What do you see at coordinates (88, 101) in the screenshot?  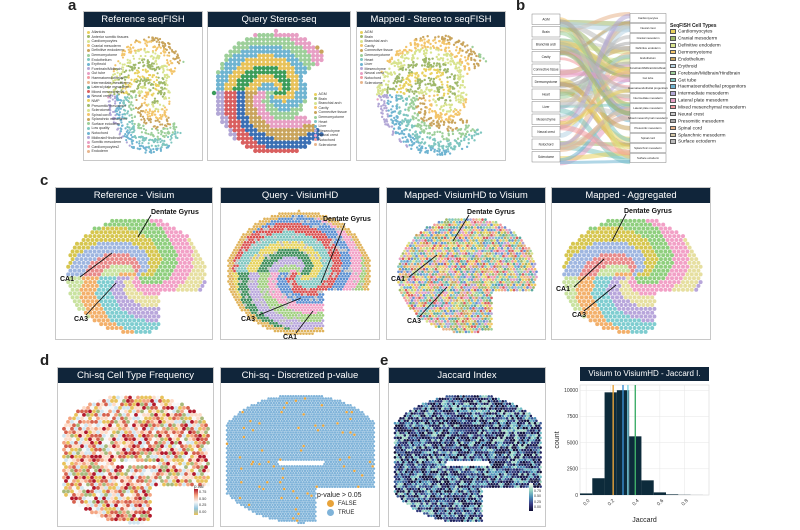 I see `legend-swatch` at bounding box center [88, 101].